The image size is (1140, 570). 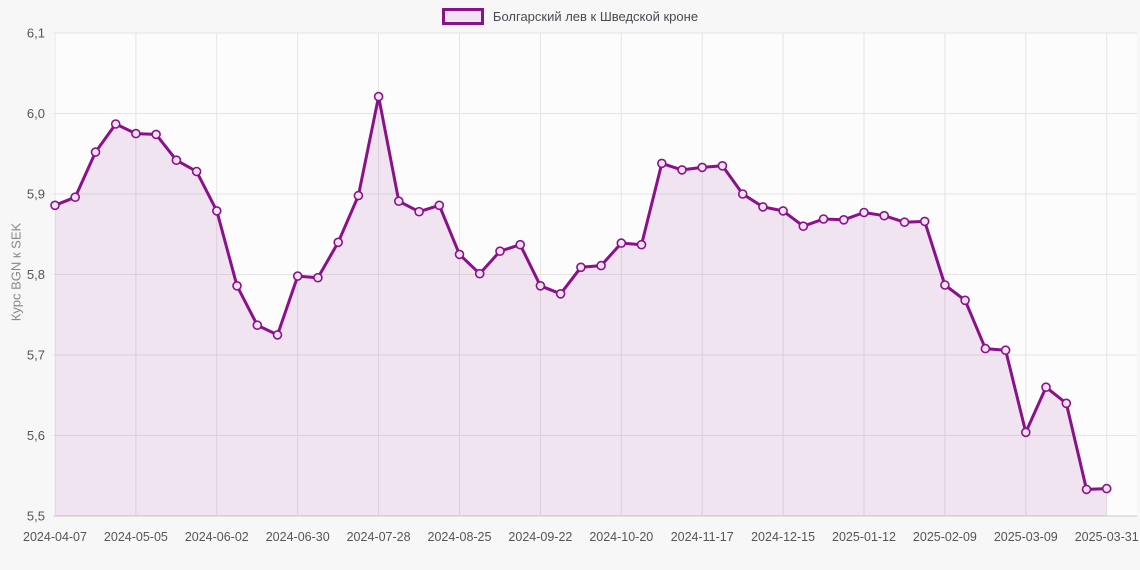 What do you see at coordinates (595, 16) in the screenshot?
I see `legend-label: Болгарский лев к Шведской кроне` at bounding box center [595, 16].